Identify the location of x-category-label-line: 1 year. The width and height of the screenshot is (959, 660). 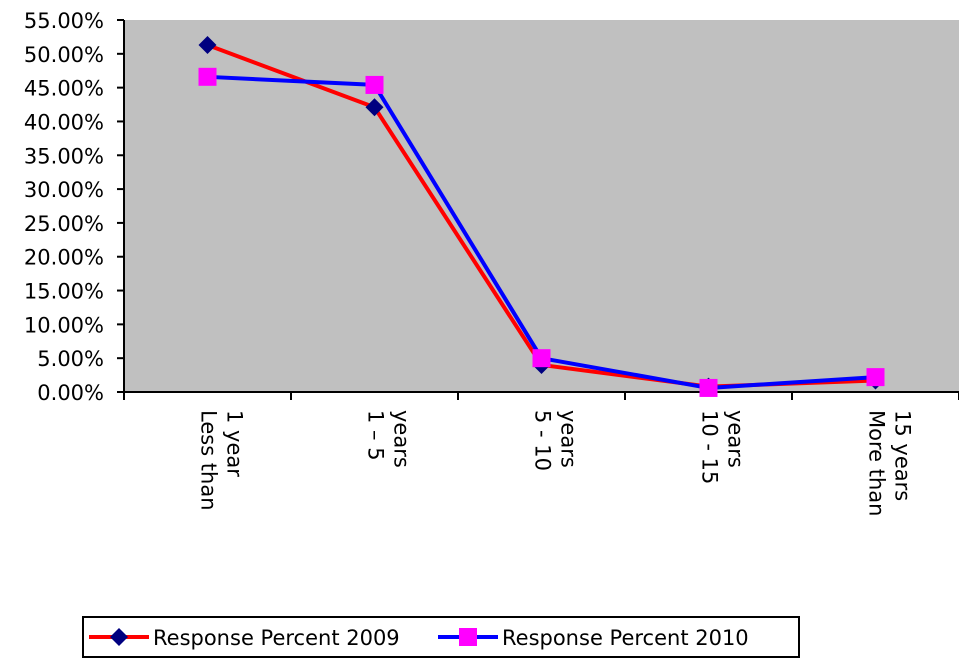
(235, 443).